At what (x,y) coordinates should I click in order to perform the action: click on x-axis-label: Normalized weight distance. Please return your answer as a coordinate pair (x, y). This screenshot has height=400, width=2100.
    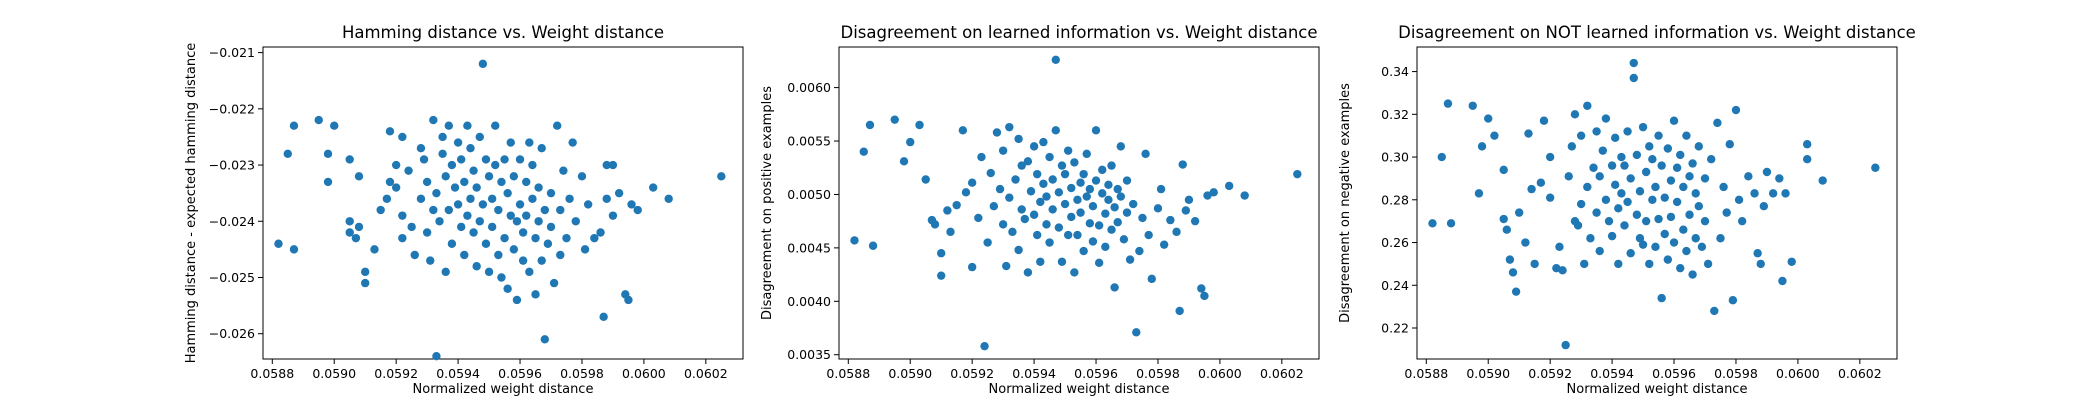
    Looking at the image, I should click on (503, 389).